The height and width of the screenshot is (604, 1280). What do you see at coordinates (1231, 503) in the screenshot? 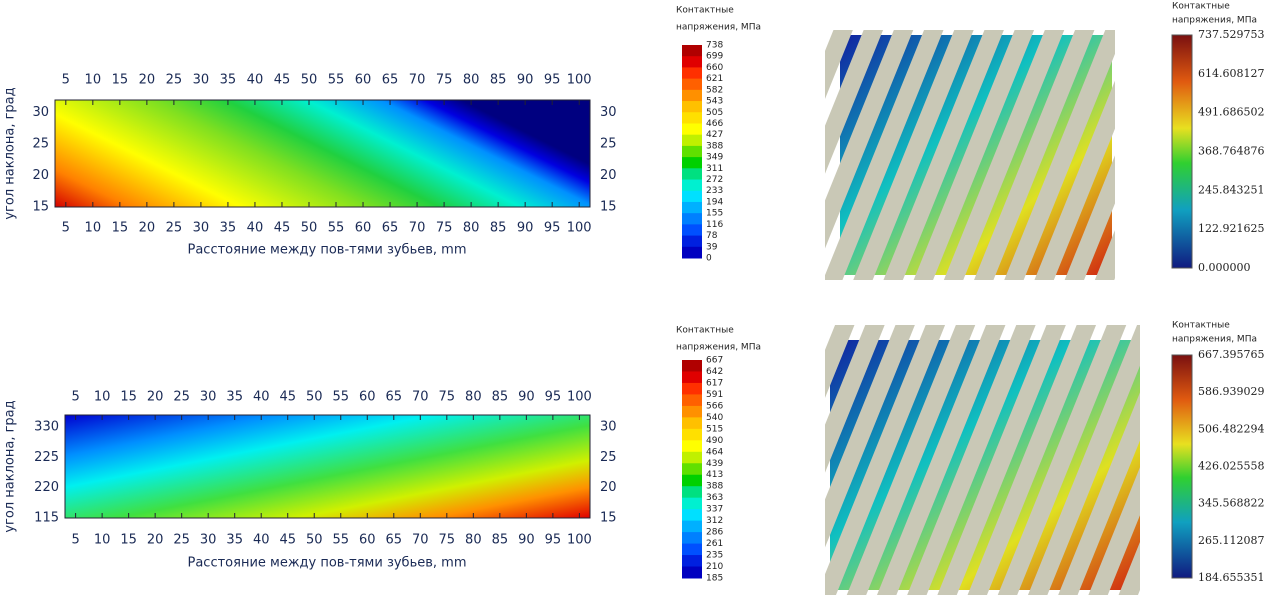
I see `legend-label: 345.568822` at bounding box center [1231, 503].